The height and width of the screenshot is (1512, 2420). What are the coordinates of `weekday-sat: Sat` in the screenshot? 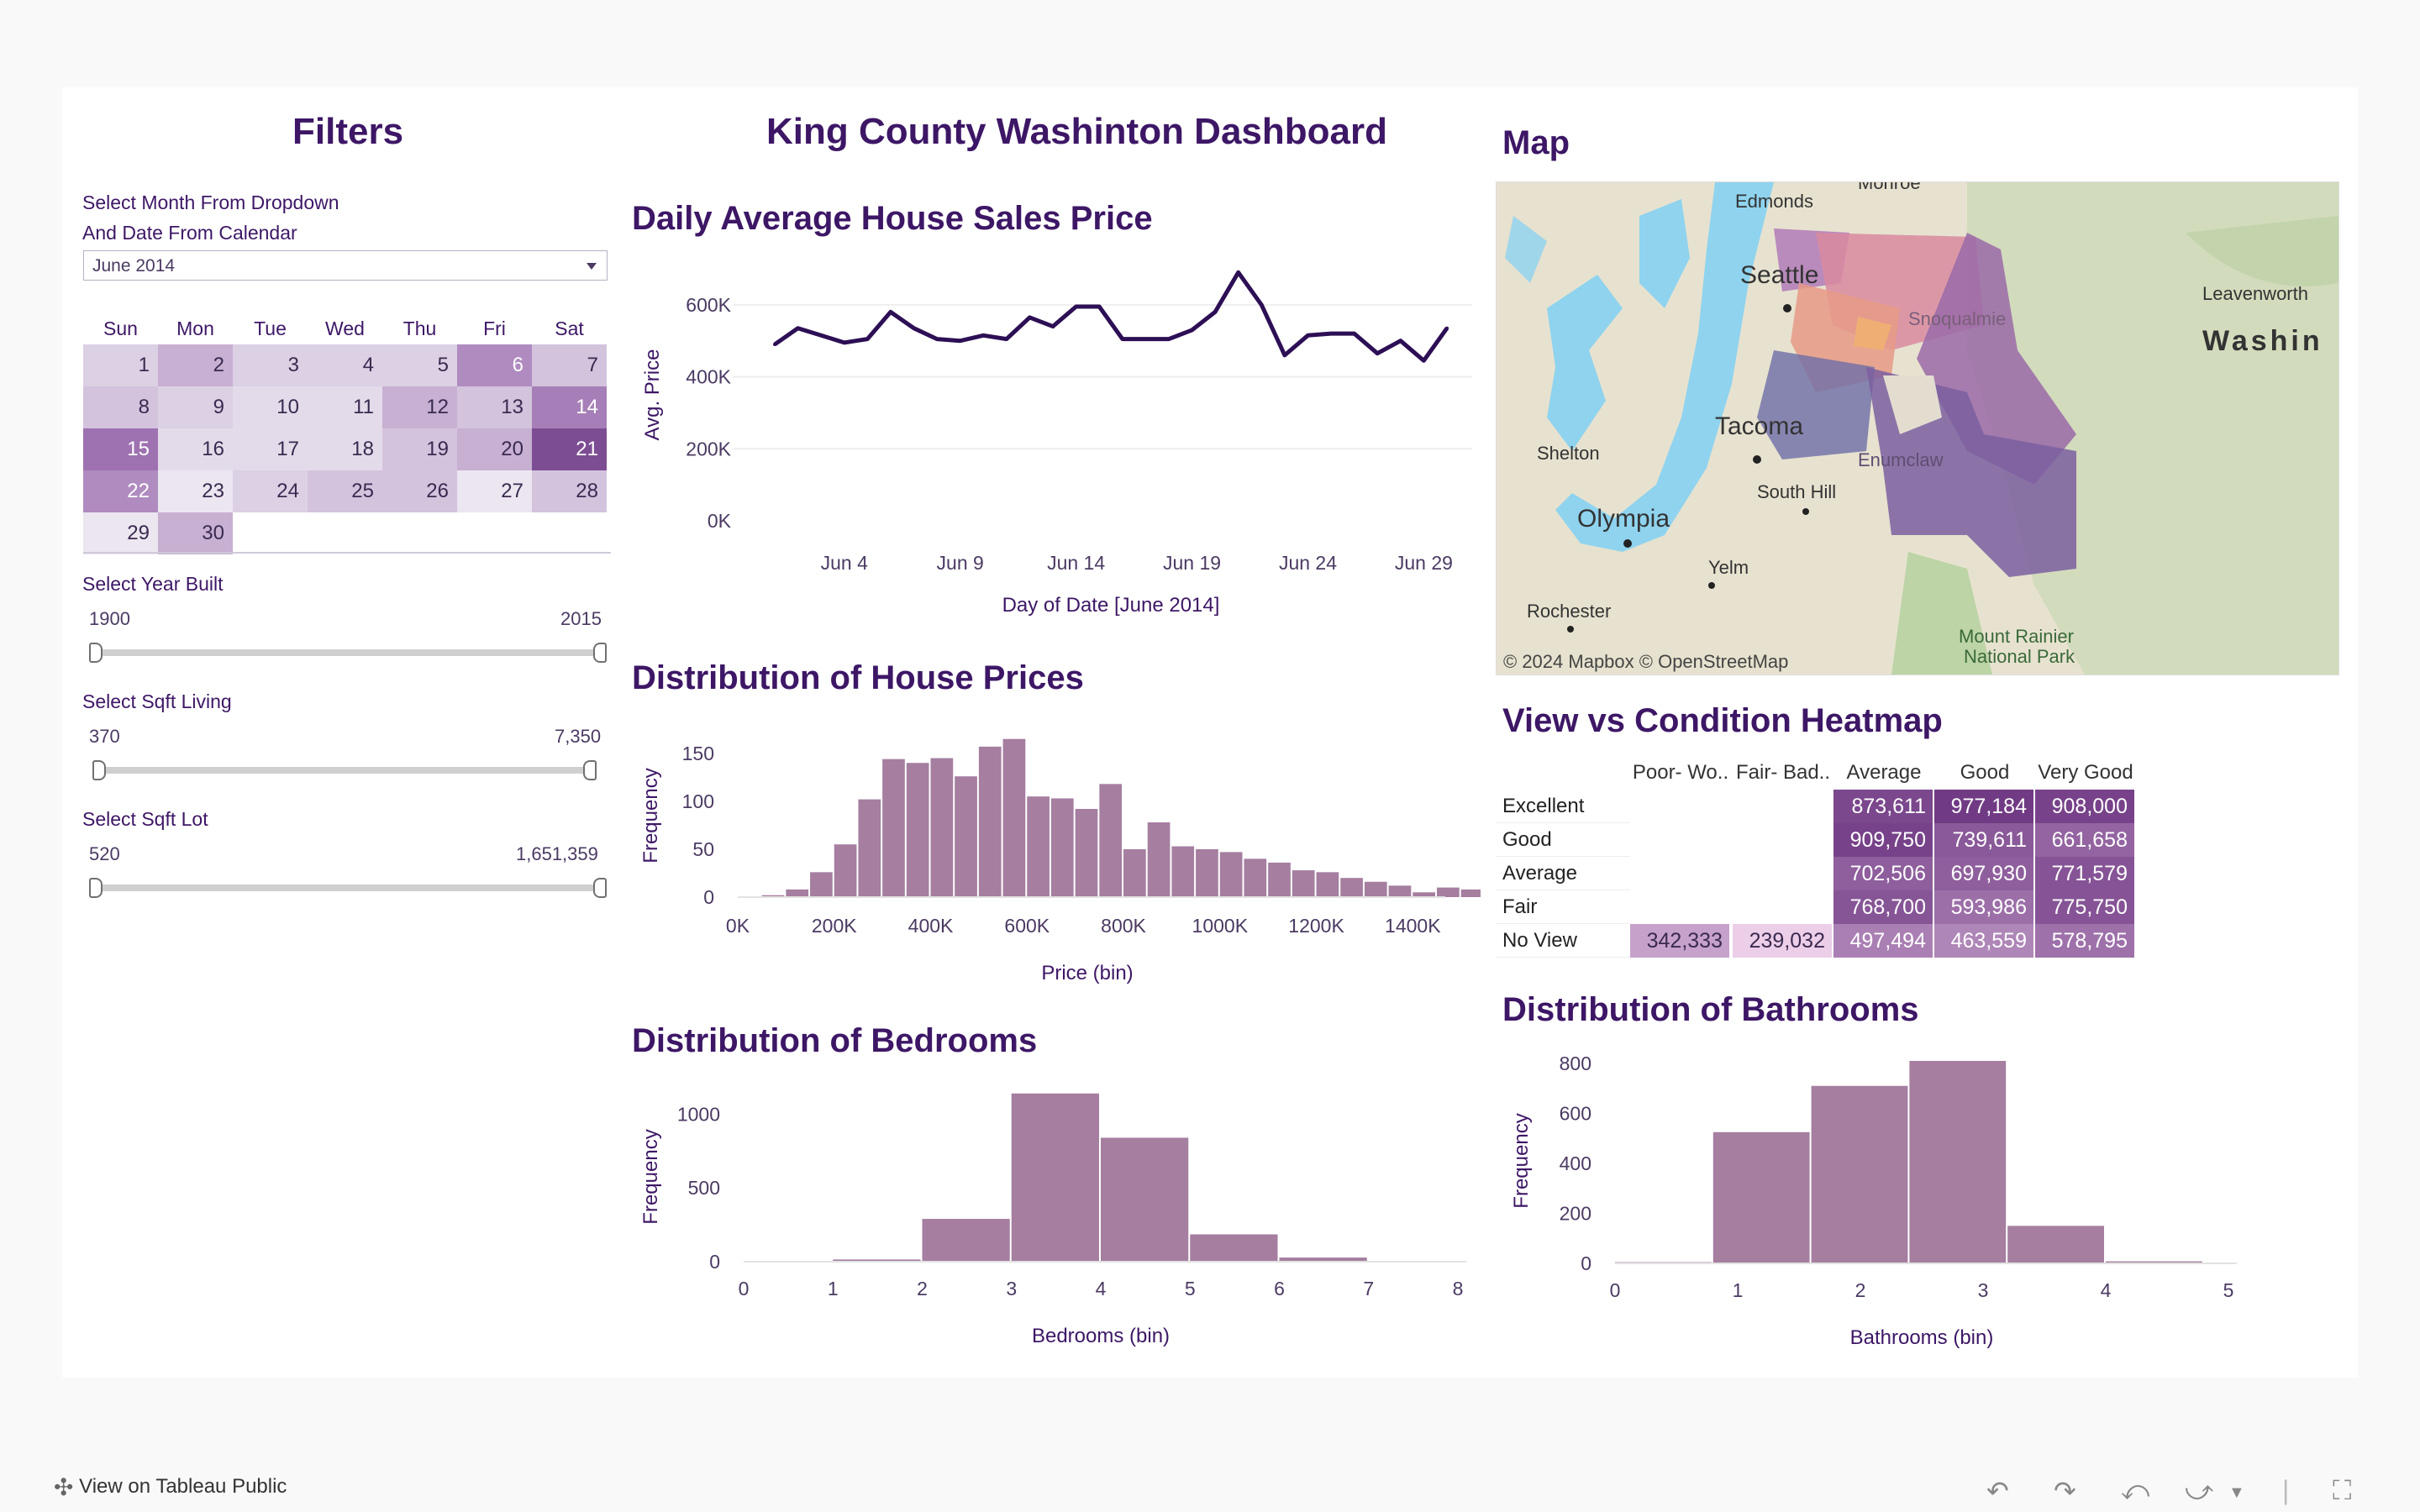 It's located at (569, 328).